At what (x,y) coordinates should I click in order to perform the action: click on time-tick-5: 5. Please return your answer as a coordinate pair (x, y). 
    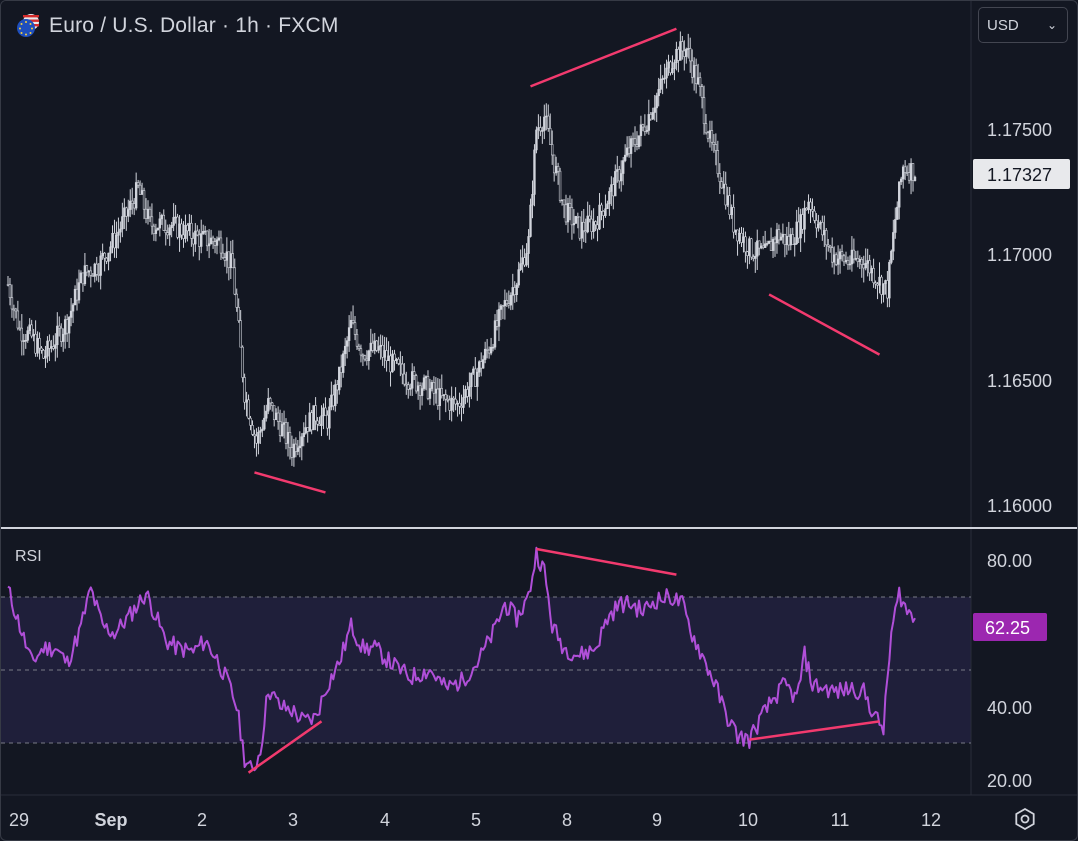
    Looking at the image, I should click on (476, 820).